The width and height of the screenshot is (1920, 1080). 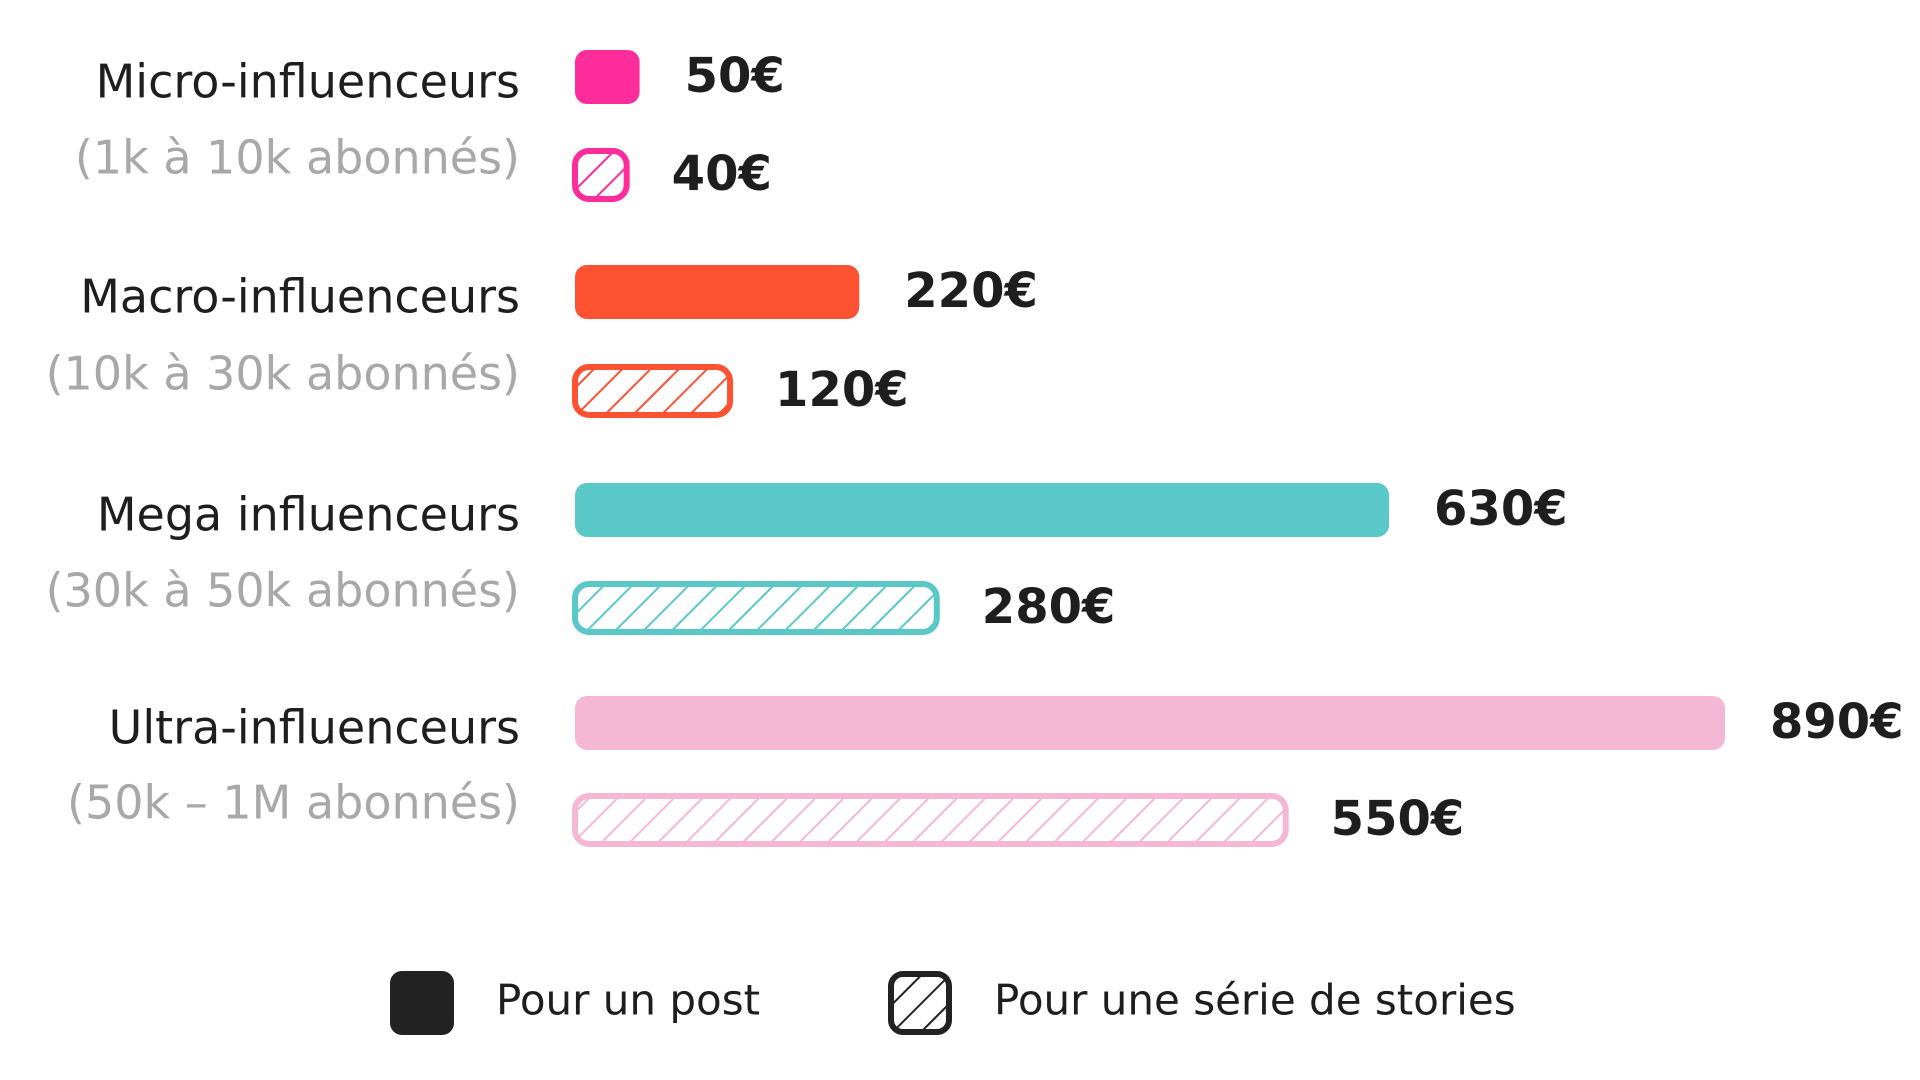 What do you see at coordinates (293, 803) in the screenshot?
I see `category-sublabel: (50k – 1M abonnés)` at bounding box center [293, 803].